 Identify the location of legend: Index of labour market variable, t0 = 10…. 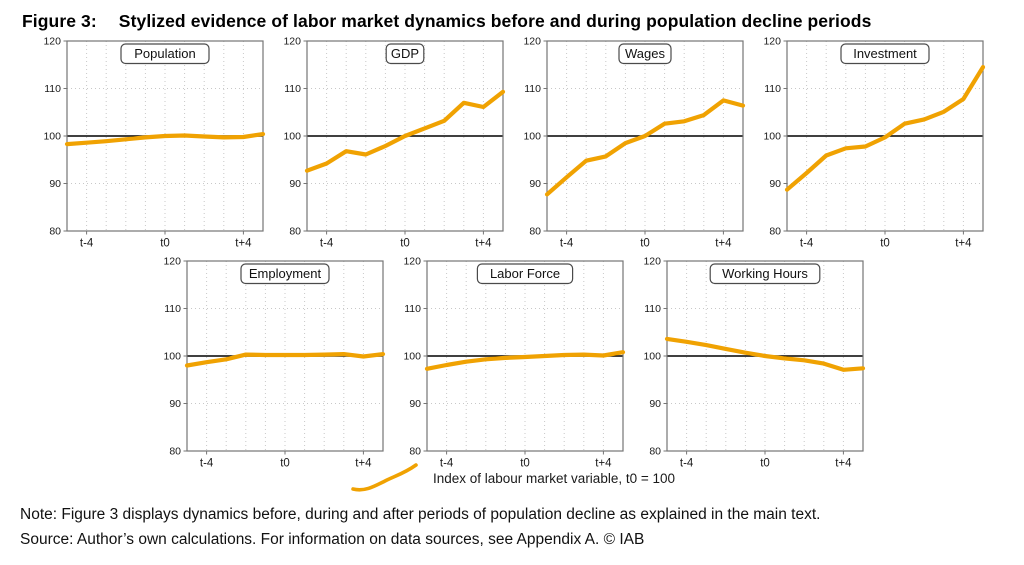
(512, 478).